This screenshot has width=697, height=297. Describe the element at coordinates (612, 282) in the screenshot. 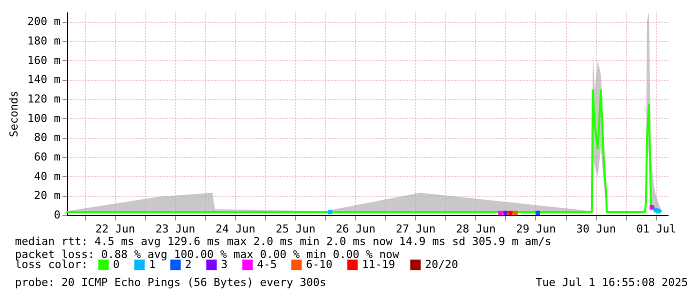

I see `text: Tue Jul 1 16:55:08 2025` at that location.